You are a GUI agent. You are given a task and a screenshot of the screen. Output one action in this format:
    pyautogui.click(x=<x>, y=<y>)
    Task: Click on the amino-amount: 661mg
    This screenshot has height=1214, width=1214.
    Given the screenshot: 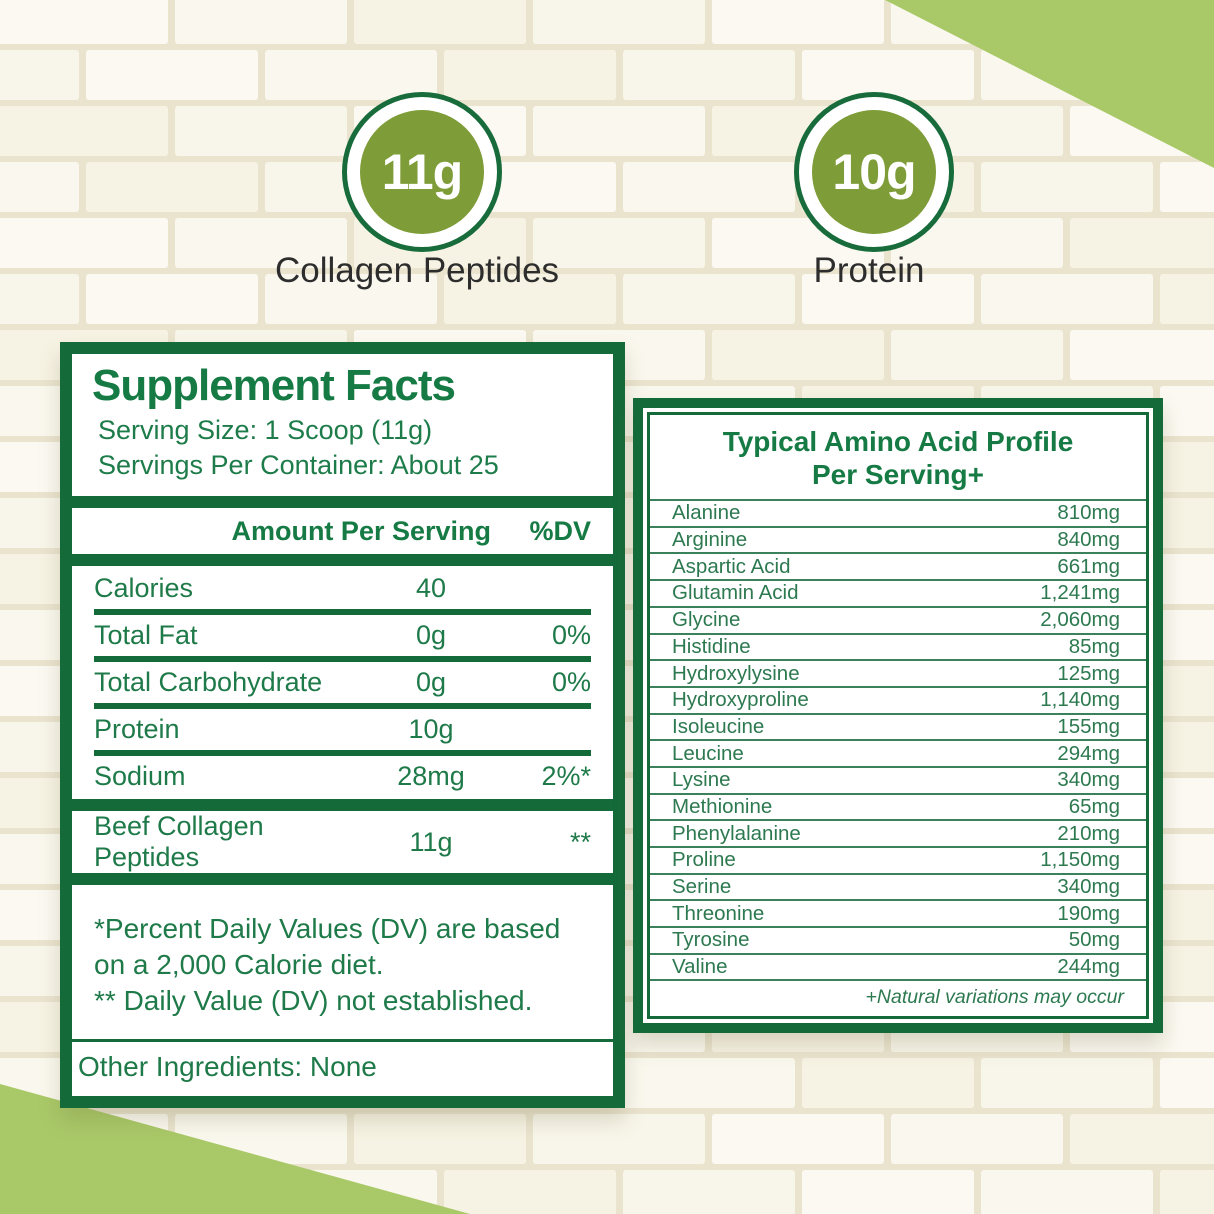 What is the action you would take?
    pyautogui.click(x=1088, y=566)
    